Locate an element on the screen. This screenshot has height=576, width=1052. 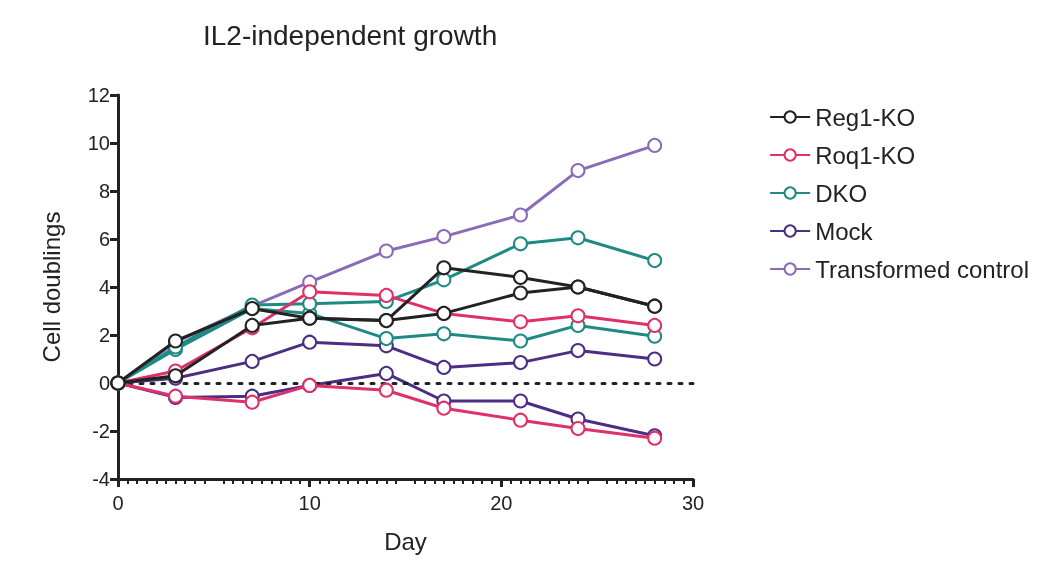
x-tick-label: 0 is located at coordinates (118, 503).